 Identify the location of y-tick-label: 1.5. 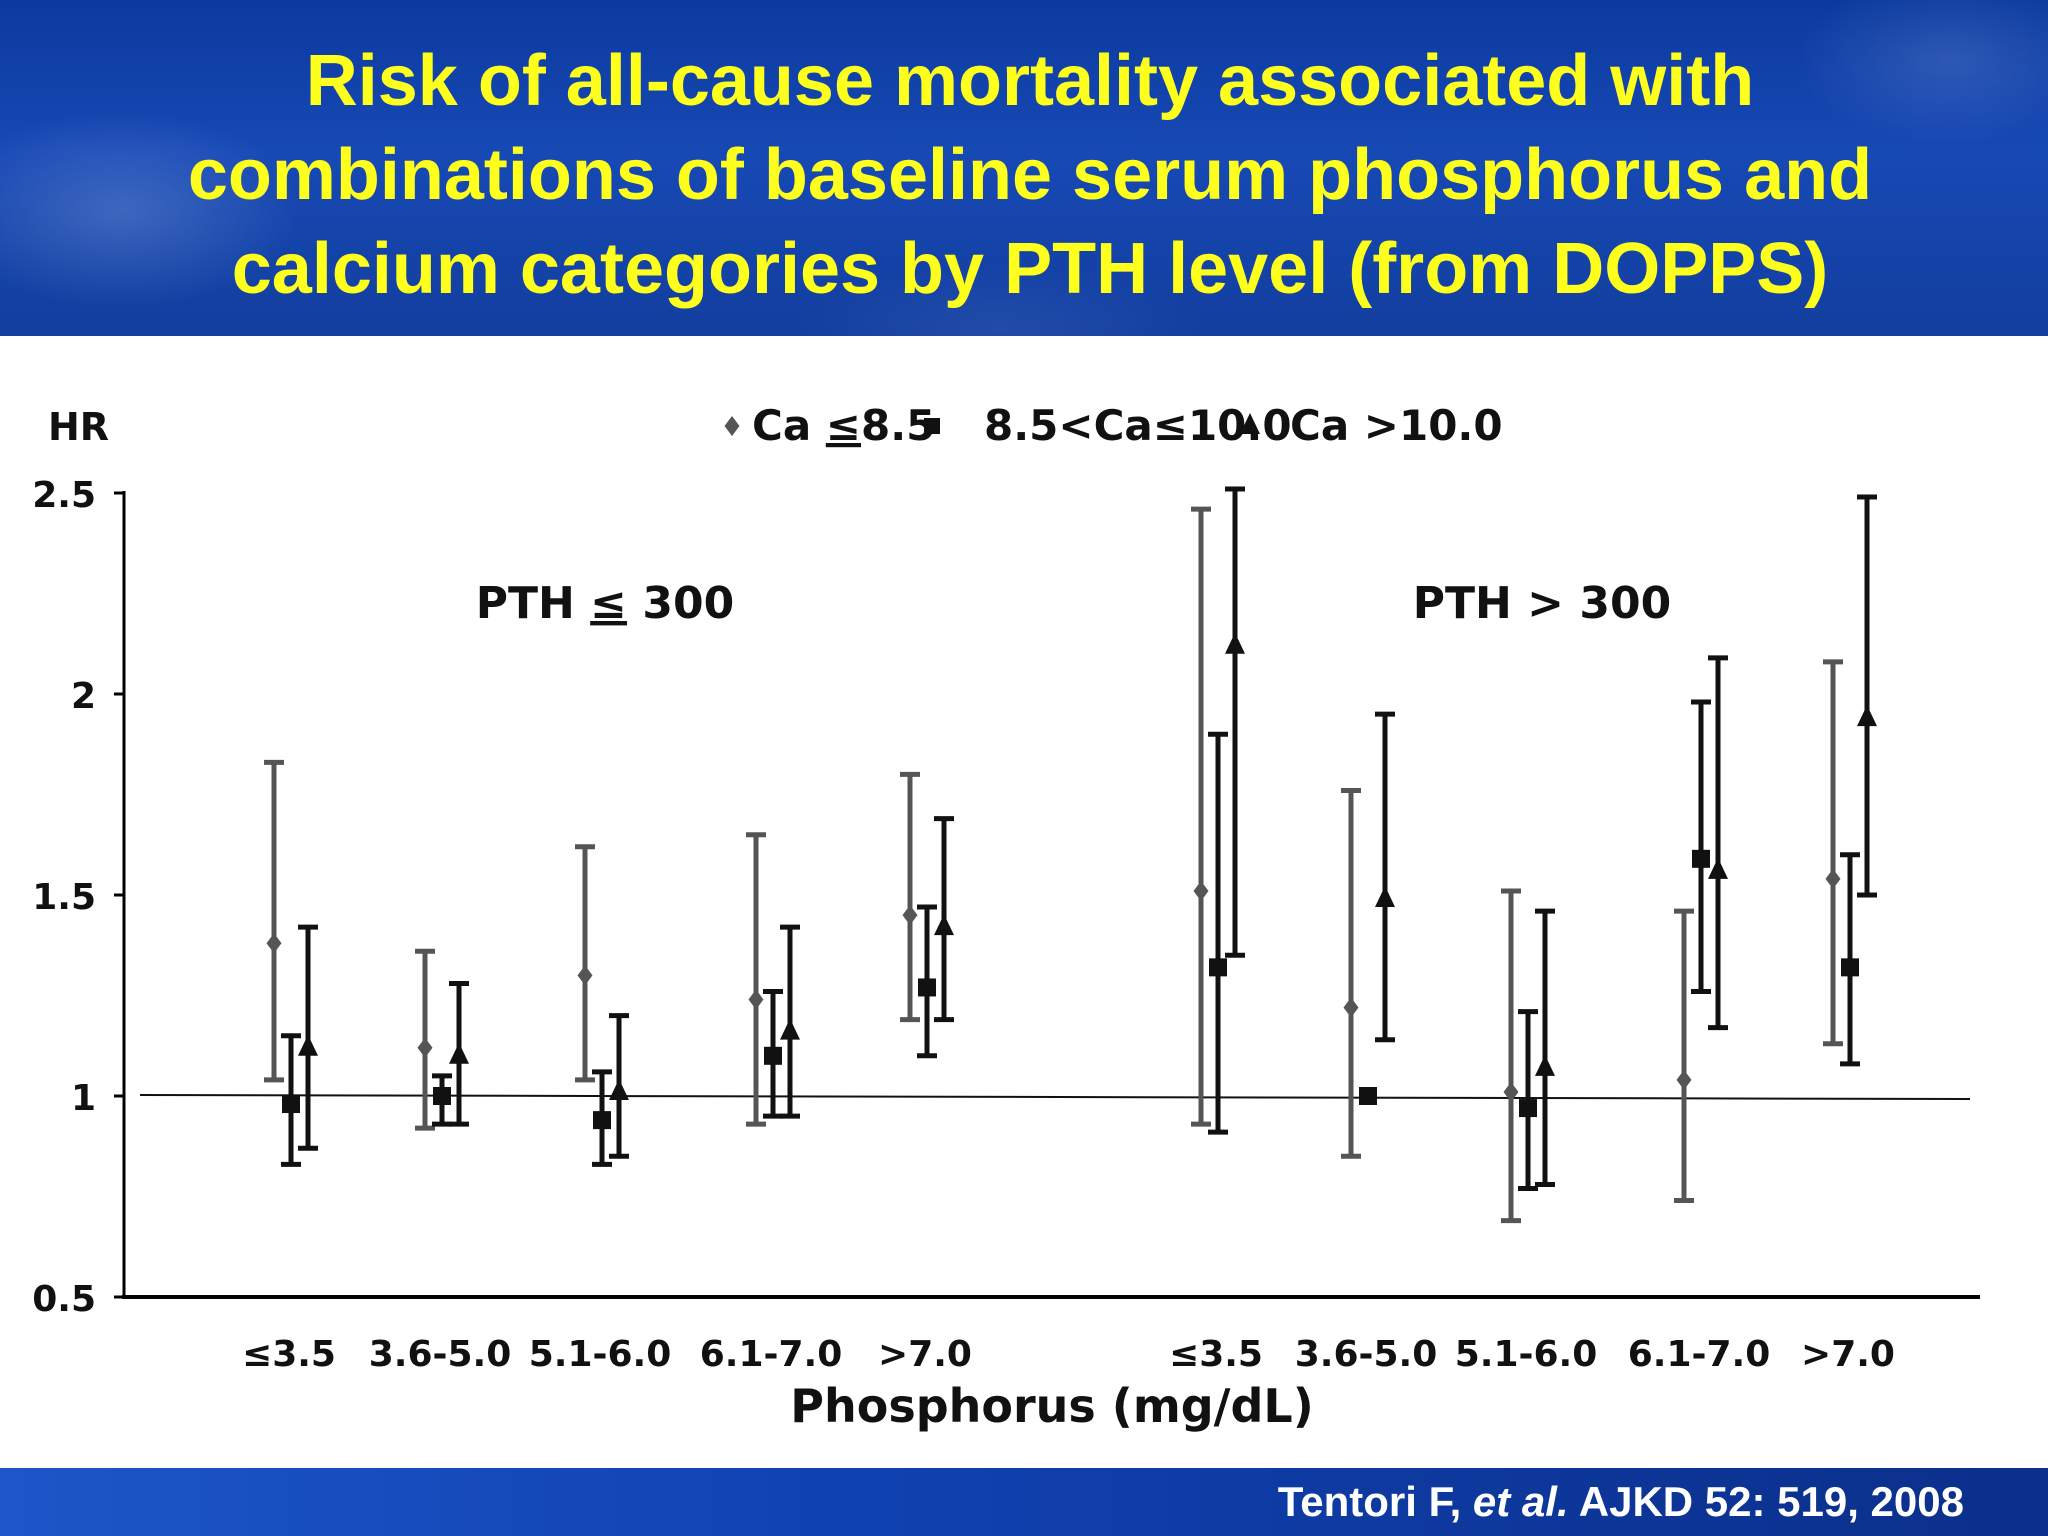
(64, 897).